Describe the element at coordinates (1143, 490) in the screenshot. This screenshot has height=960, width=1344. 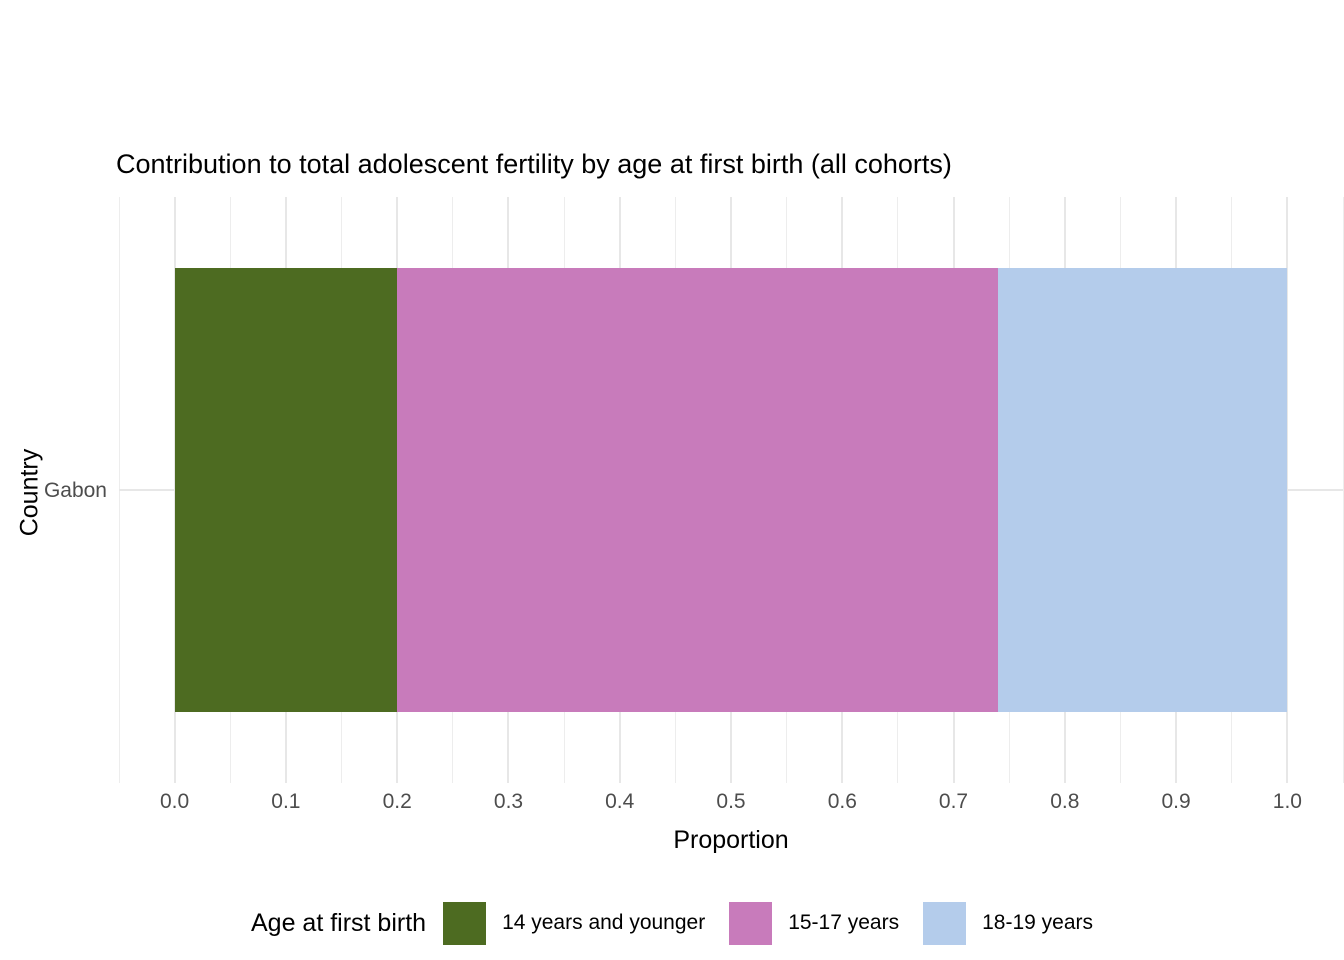
I see `bar-segment-18-19-years` at that location.